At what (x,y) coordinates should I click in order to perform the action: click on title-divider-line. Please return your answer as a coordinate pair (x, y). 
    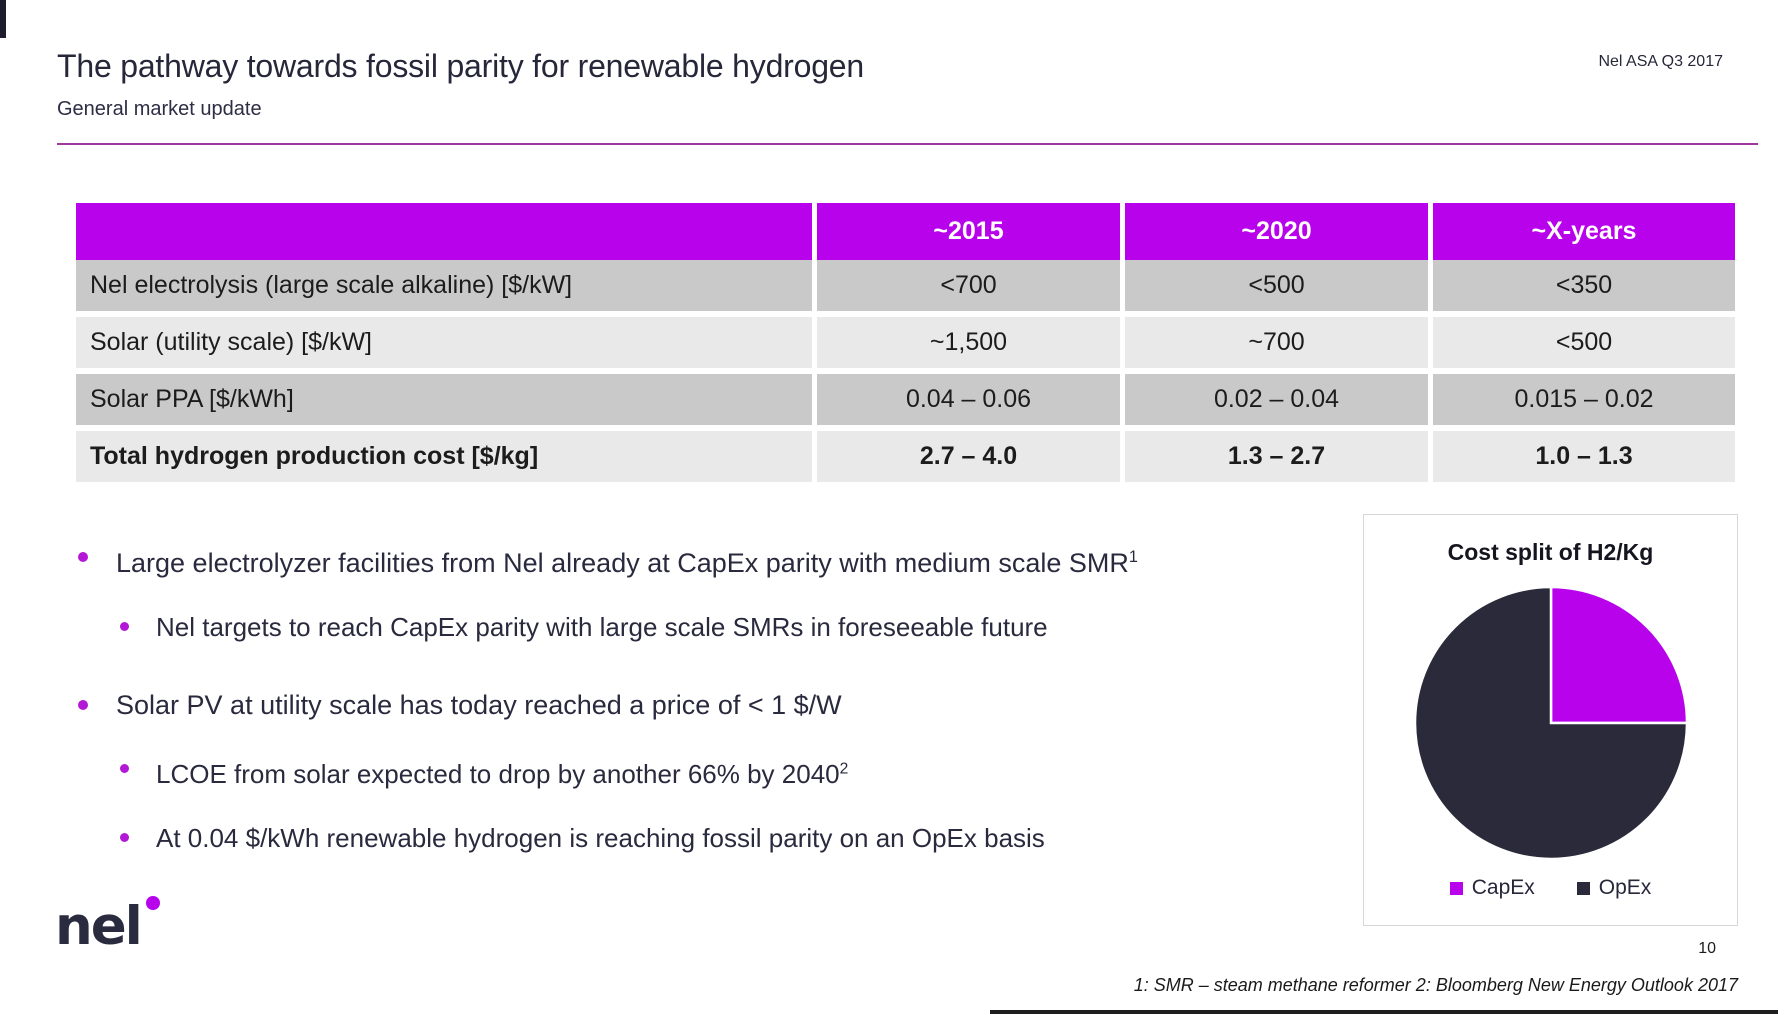
    Looking at the image, I should click on (907, 144).